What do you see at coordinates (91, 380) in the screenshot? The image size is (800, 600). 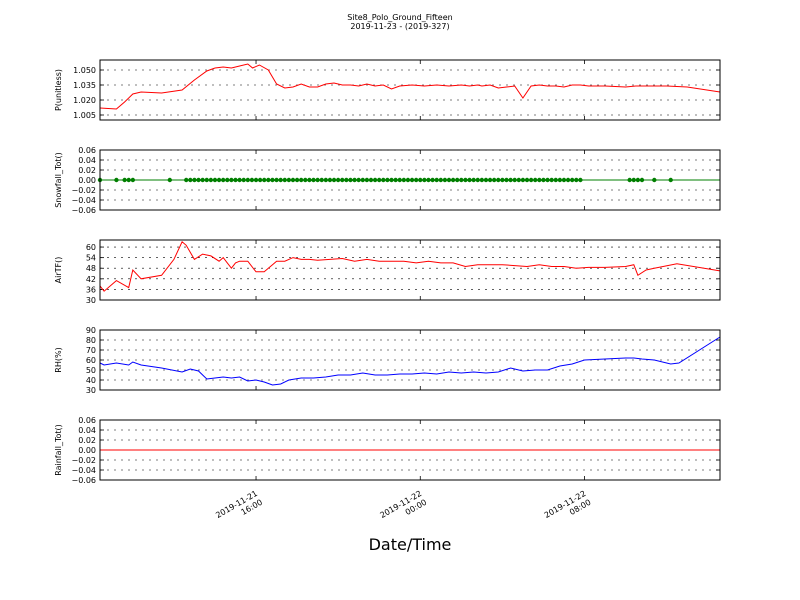 I see `y-tick-label: 40` at bounding box center [91, 380].